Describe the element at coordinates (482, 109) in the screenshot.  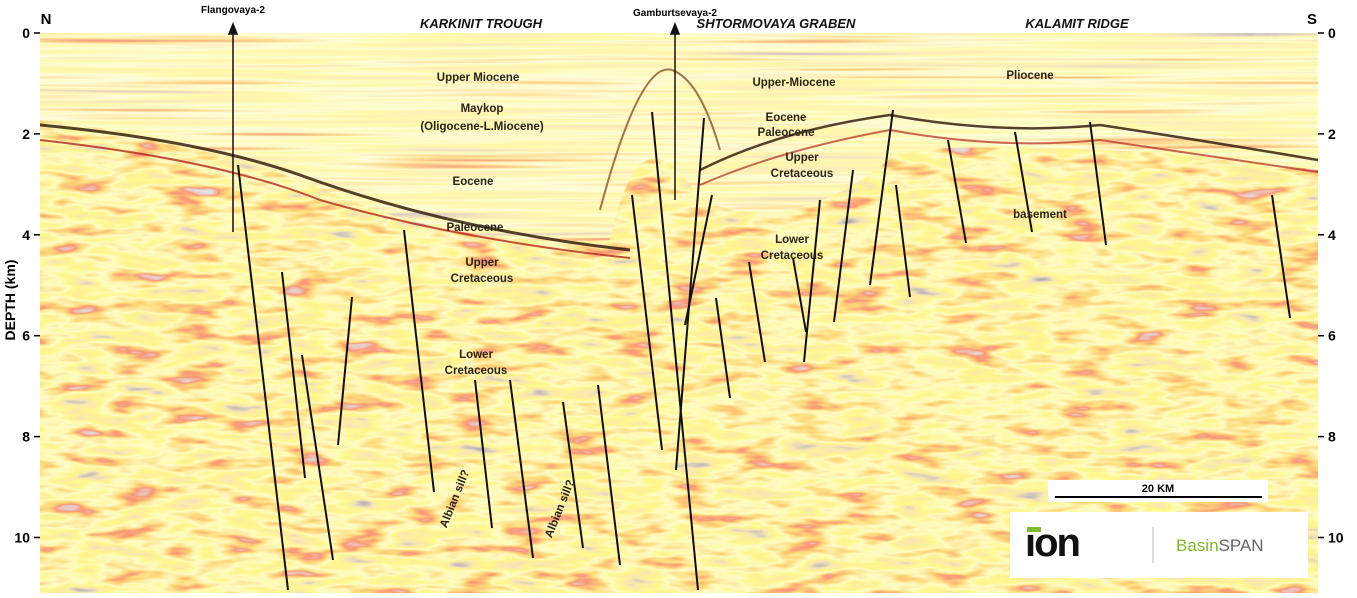
I see `formation-label: Maykop` at that location.